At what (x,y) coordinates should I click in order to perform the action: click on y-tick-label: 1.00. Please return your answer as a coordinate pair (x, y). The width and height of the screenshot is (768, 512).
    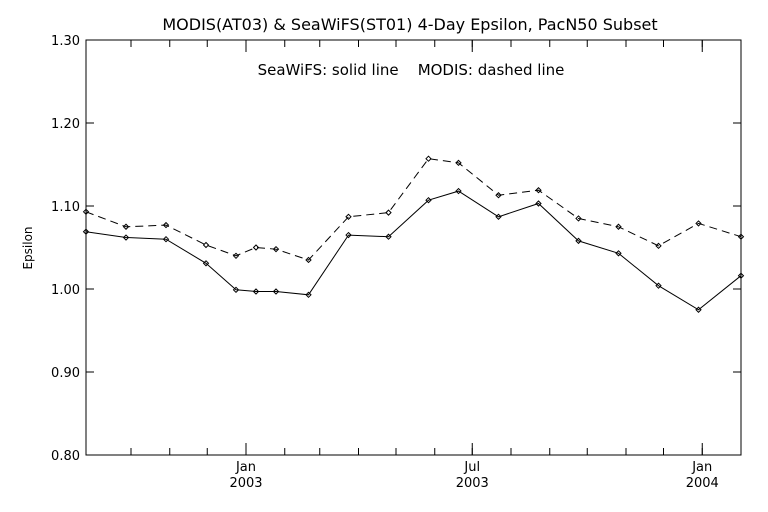
    Looking at the image, I should click on (65, 290).